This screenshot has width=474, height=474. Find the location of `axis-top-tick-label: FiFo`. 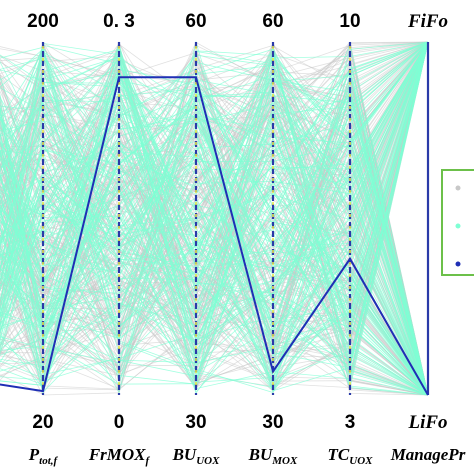

axis-top-tick-label: FiFo is located at coordinates (427, 21).